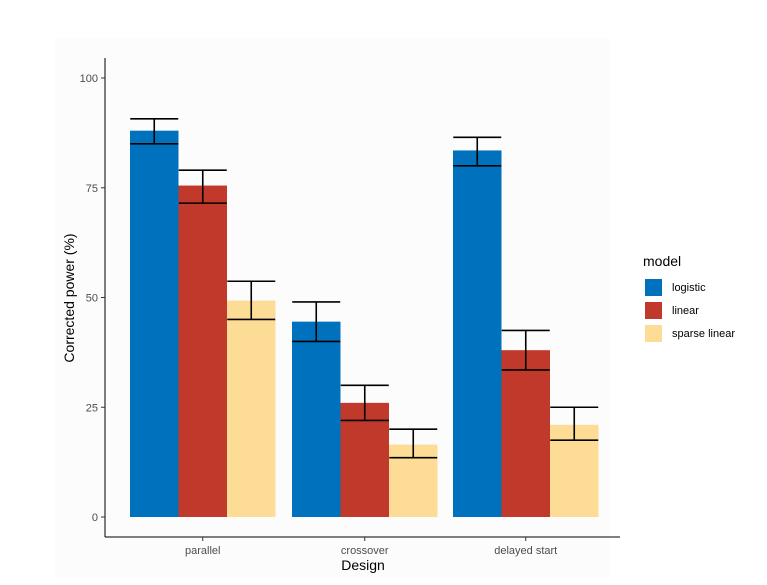 The width and height of the screenshot is (767, 585). What do you see at coordinates (689, 297) in the screenshot?
I see `legend: model logistic linear sparse linear` at bounding box center [689, 297].